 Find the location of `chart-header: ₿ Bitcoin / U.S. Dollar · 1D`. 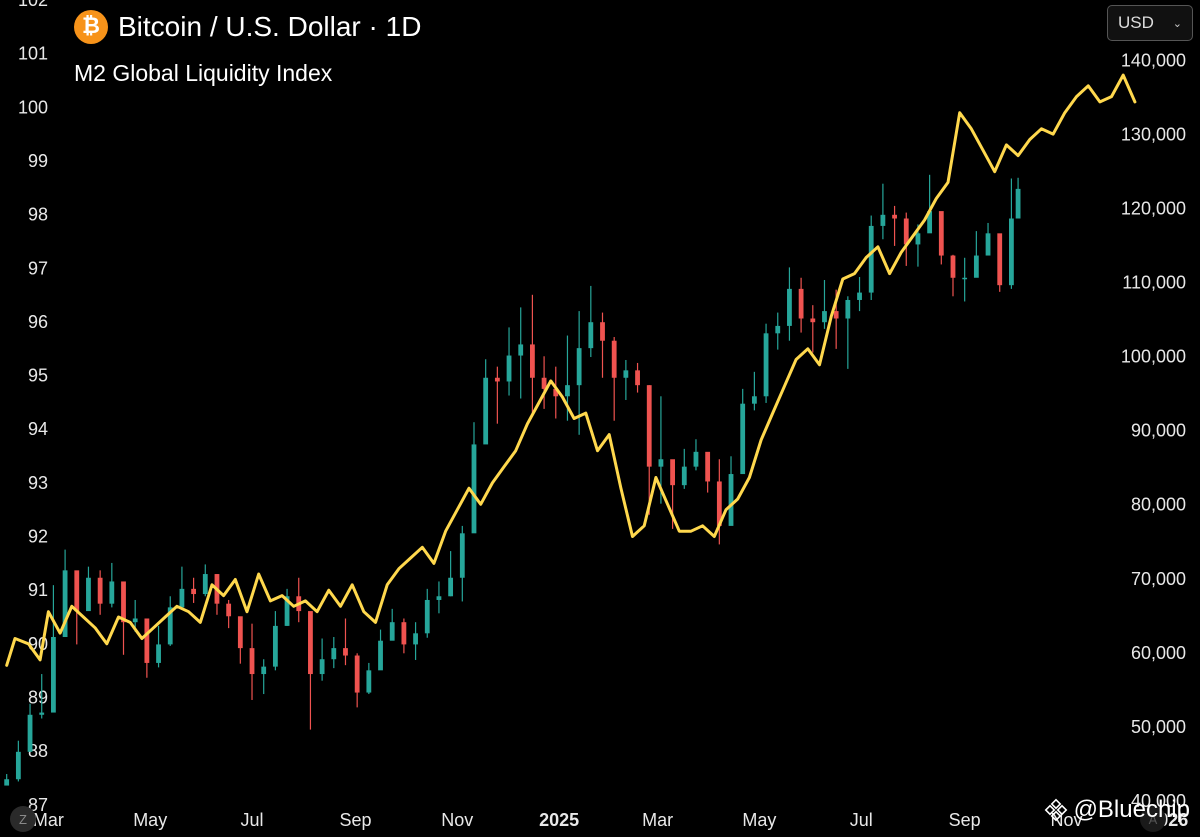

chart-header: ₿ Bitcoin / U.S. Dollar · 1D is located at coordinates (247, 27).